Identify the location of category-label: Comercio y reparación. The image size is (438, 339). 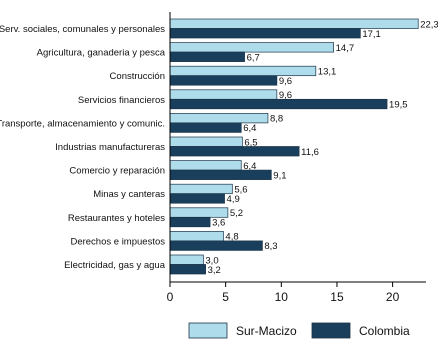
(117, 171).